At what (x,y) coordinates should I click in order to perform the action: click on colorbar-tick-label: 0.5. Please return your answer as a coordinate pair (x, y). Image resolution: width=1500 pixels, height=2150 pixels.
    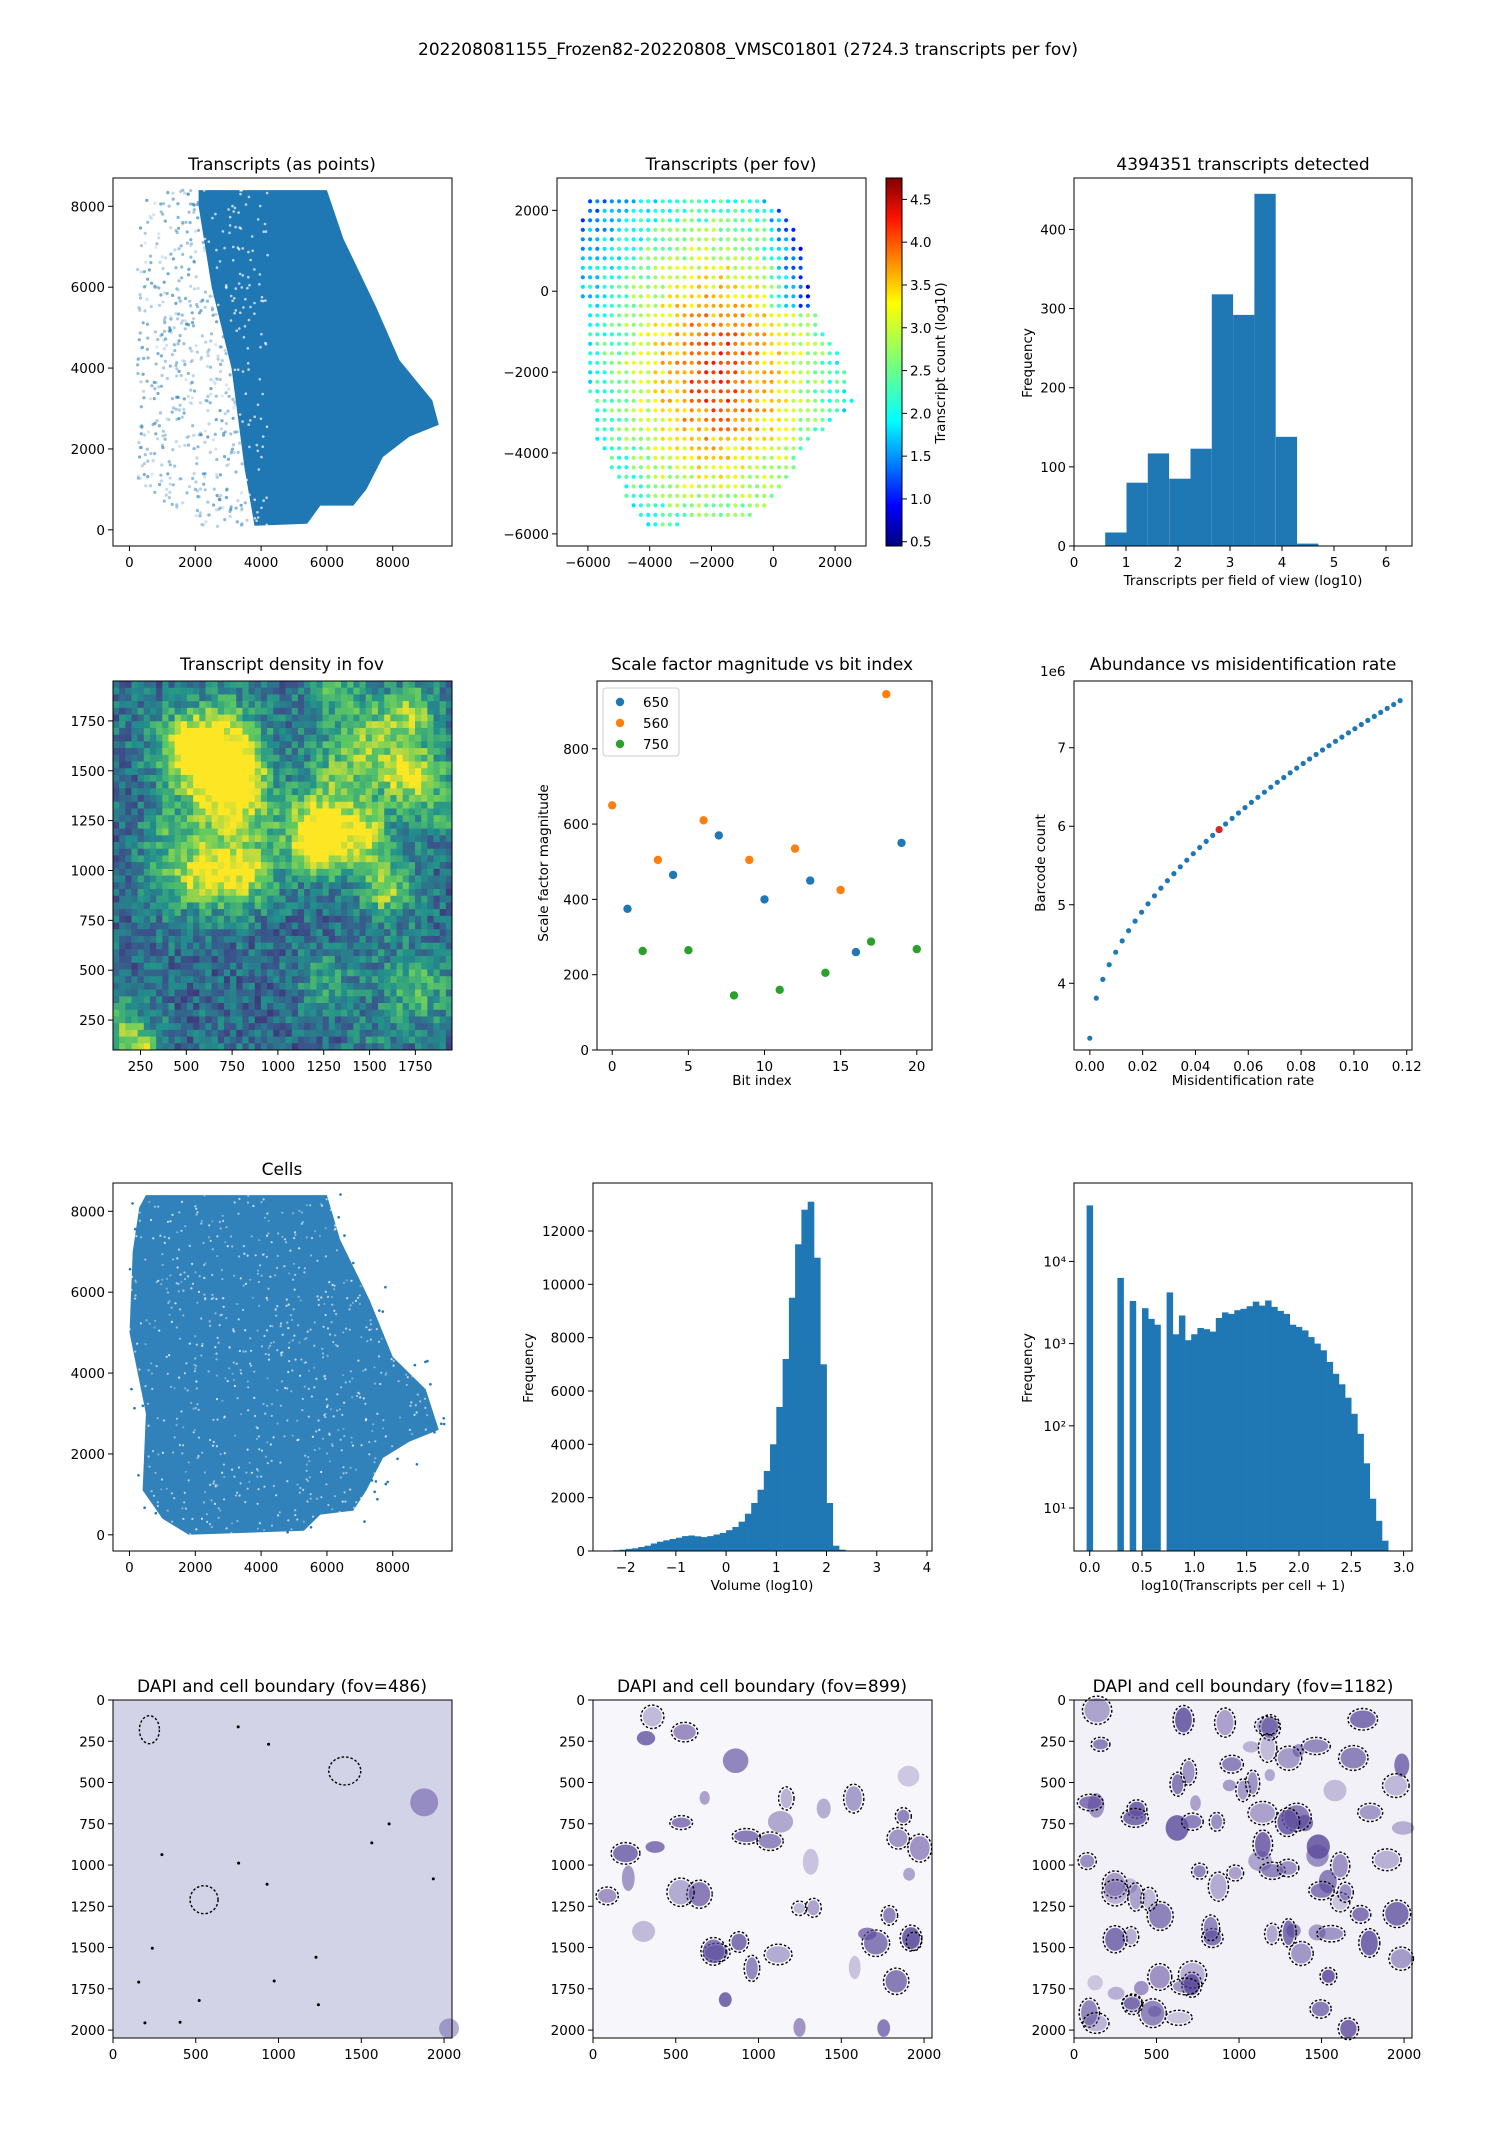
    Looking at the image, I should click on (920, 543).